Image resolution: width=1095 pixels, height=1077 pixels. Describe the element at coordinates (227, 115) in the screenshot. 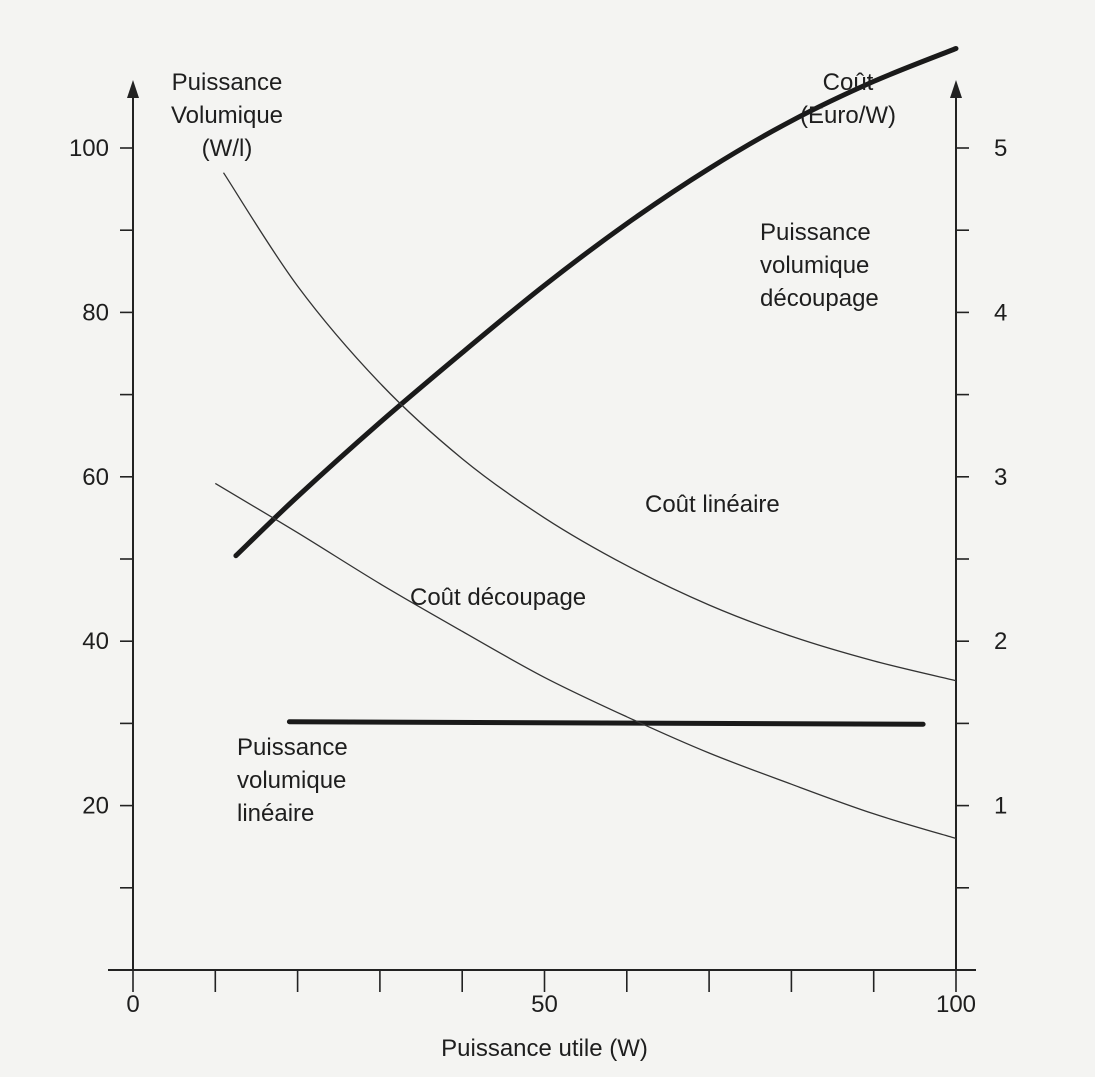

I see `y-left-axis-title-line: Volumique` at that location.